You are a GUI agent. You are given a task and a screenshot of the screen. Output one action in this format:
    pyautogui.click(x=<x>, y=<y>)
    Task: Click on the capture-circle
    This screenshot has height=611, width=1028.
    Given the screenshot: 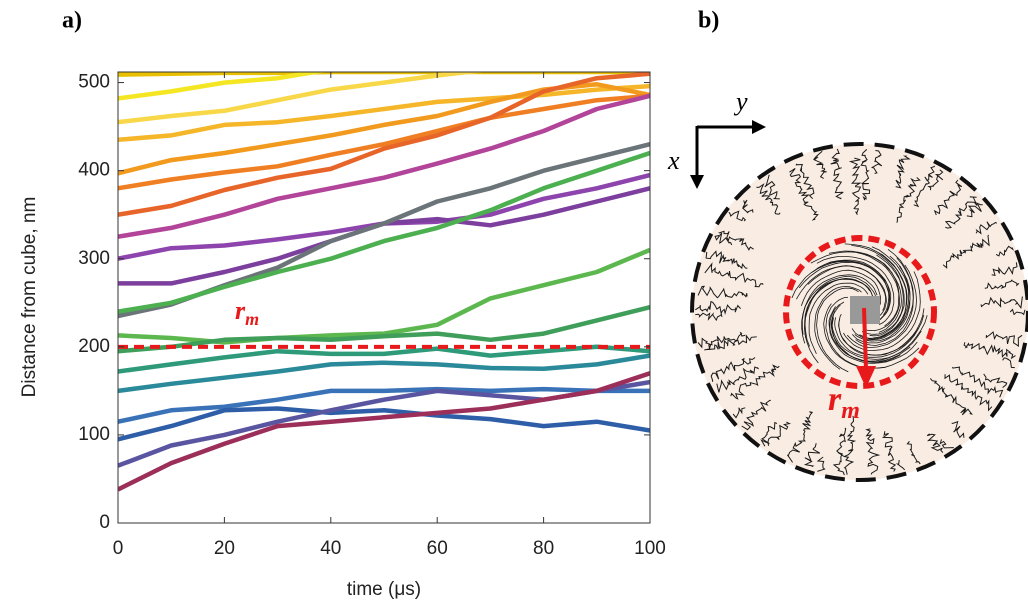 What is the action you would take?
    pyautogui.click(x=860, y=312)
    